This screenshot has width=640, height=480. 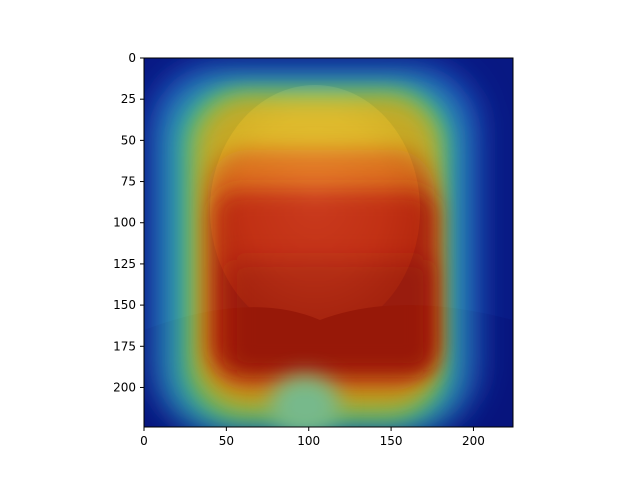 I want to click on x-tick-label: 200, so click(x=473, y=441).